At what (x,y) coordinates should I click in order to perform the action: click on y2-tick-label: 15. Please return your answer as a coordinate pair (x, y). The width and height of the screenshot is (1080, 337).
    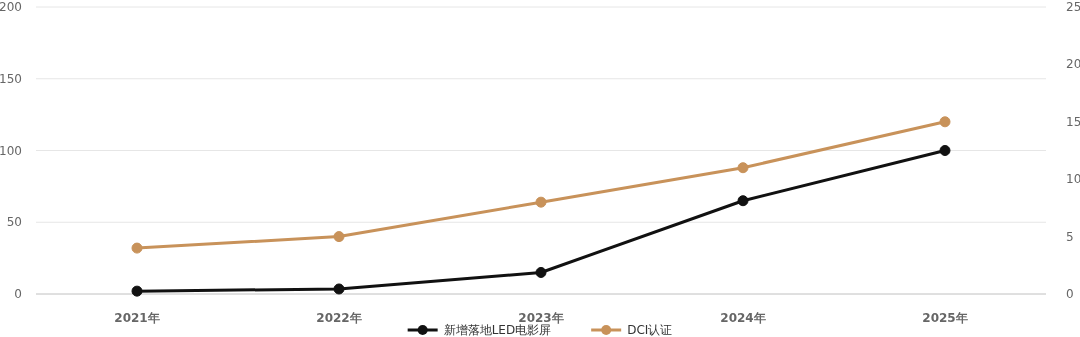
    Looking at the image, I should click on (1073, 121).